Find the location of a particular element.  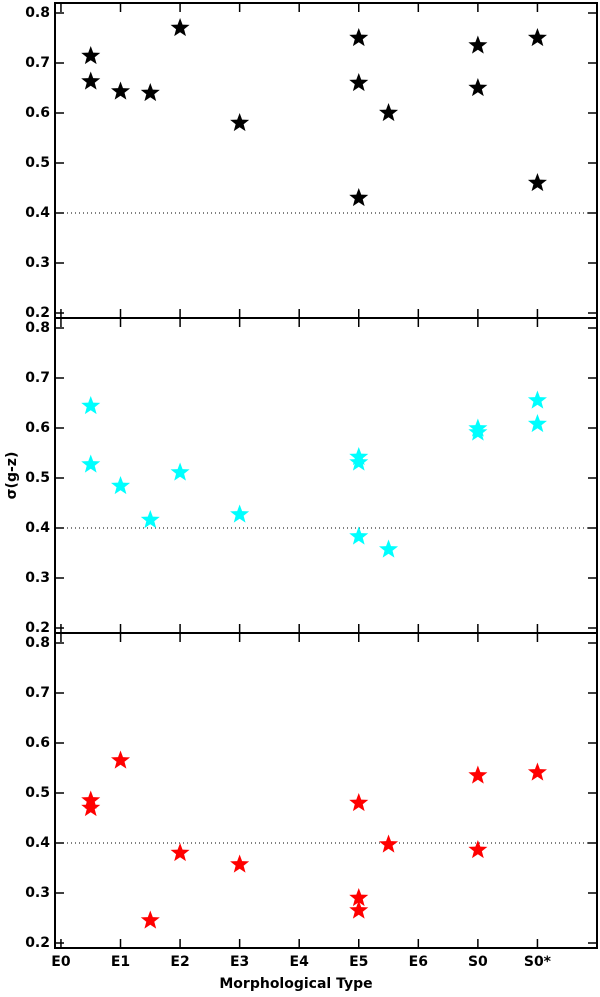

x-tick-label: E0 is located at coordinates (61, 962).